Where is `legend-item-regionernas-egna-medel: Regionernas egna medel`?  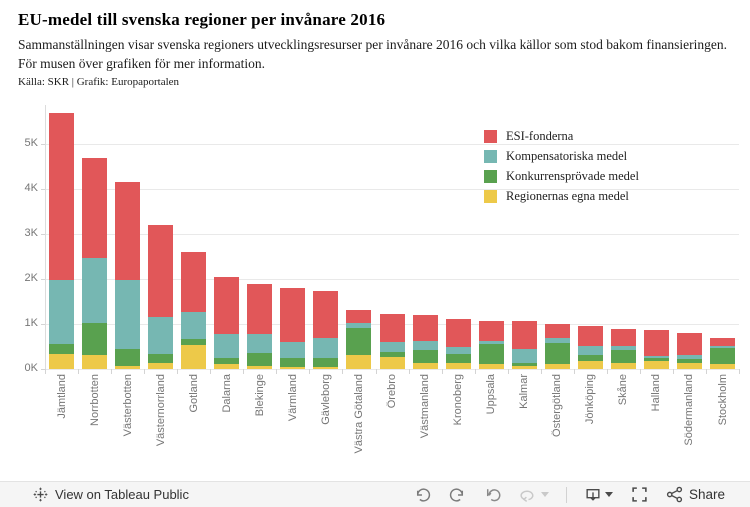
legend-item-regionernas-egna-medel: Regionernas egna medel is located at coordinates (561, 196).